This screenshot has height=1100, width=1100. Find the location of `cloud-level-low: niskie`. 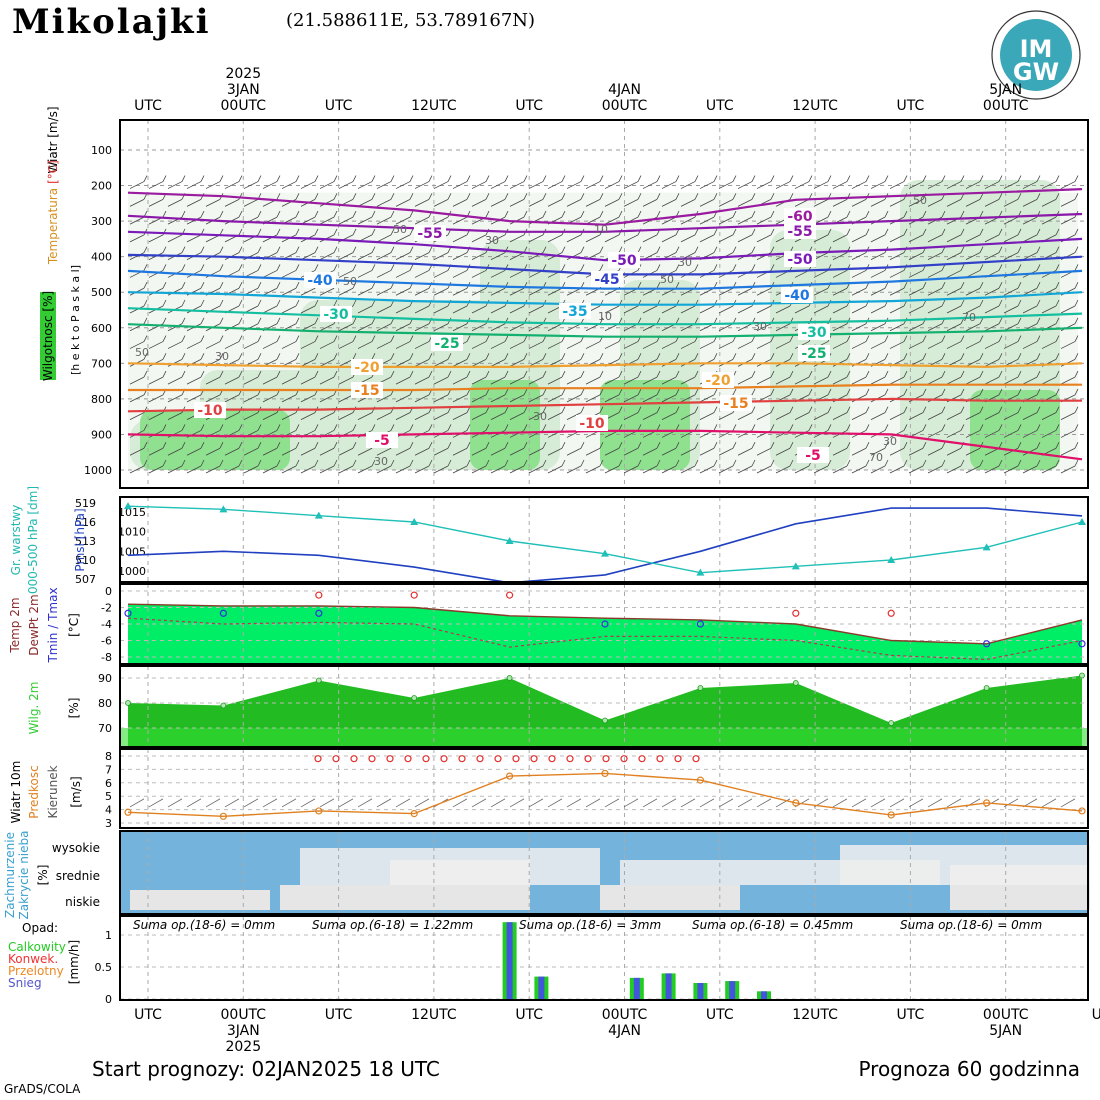

cloud-level-low: niskie is located at coordinates (82, 902).